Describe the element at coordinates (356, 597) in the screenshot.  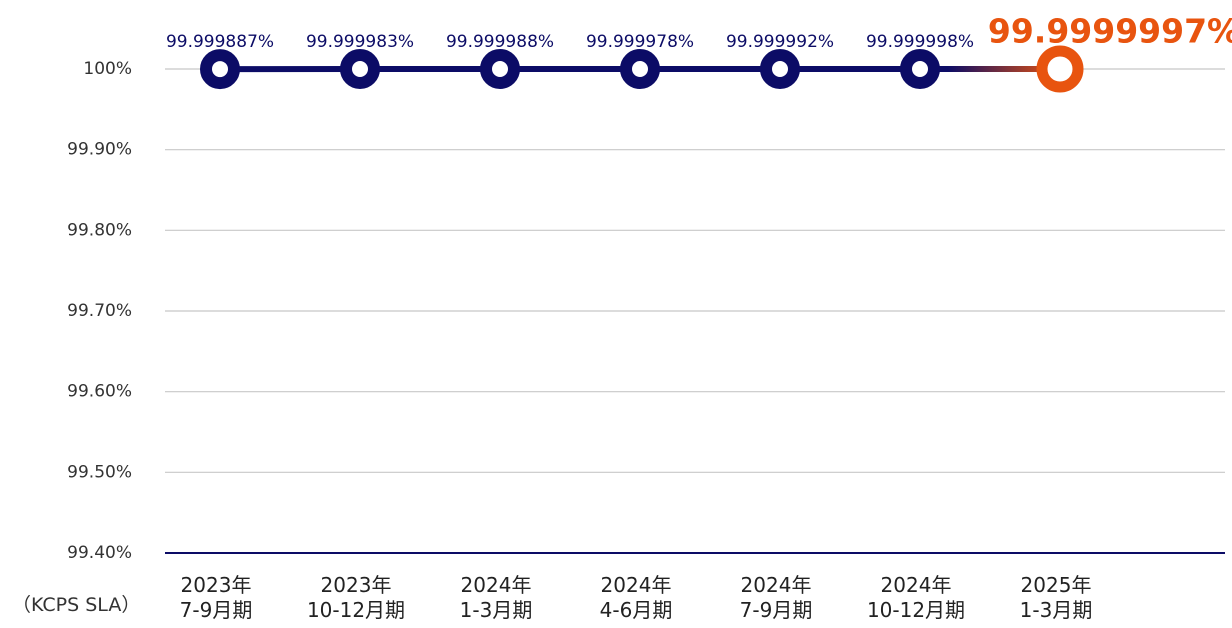
I see `x-tick-label: 2023年 10-12月期` at that location.